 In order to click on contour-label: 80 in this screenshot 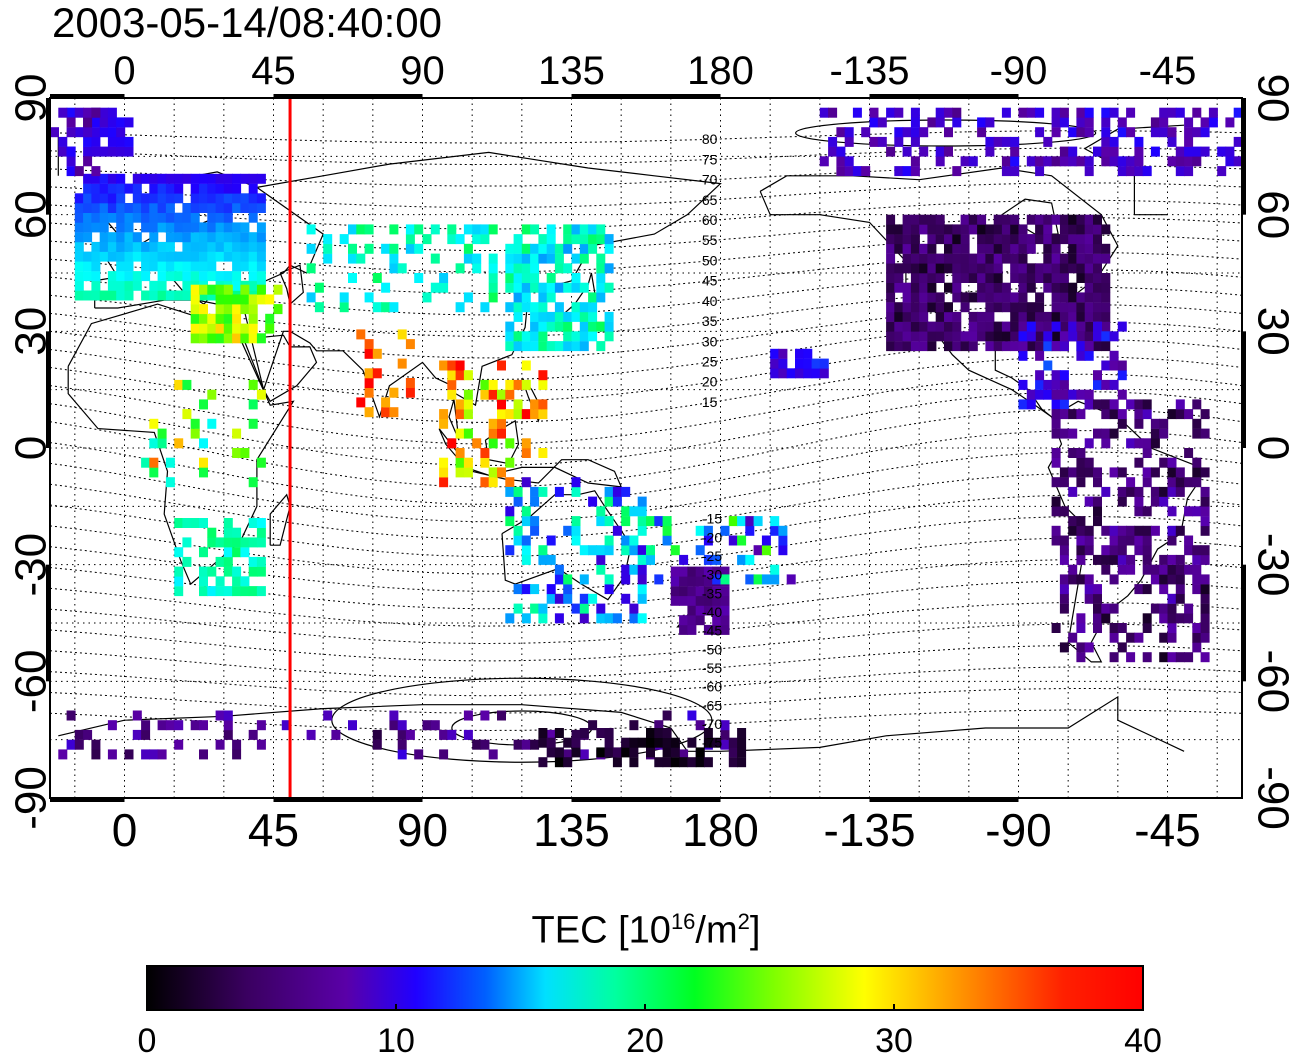, I will do `click(710, 139)`.